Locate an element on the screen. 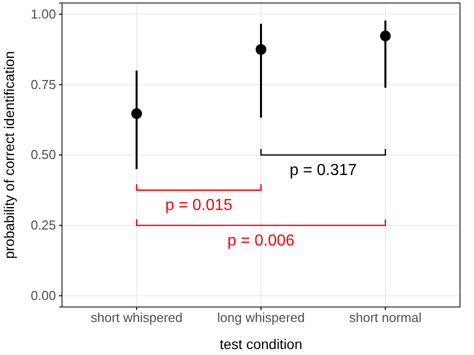  y-tick-label: 0.75 is located at coordinates (43, 84).